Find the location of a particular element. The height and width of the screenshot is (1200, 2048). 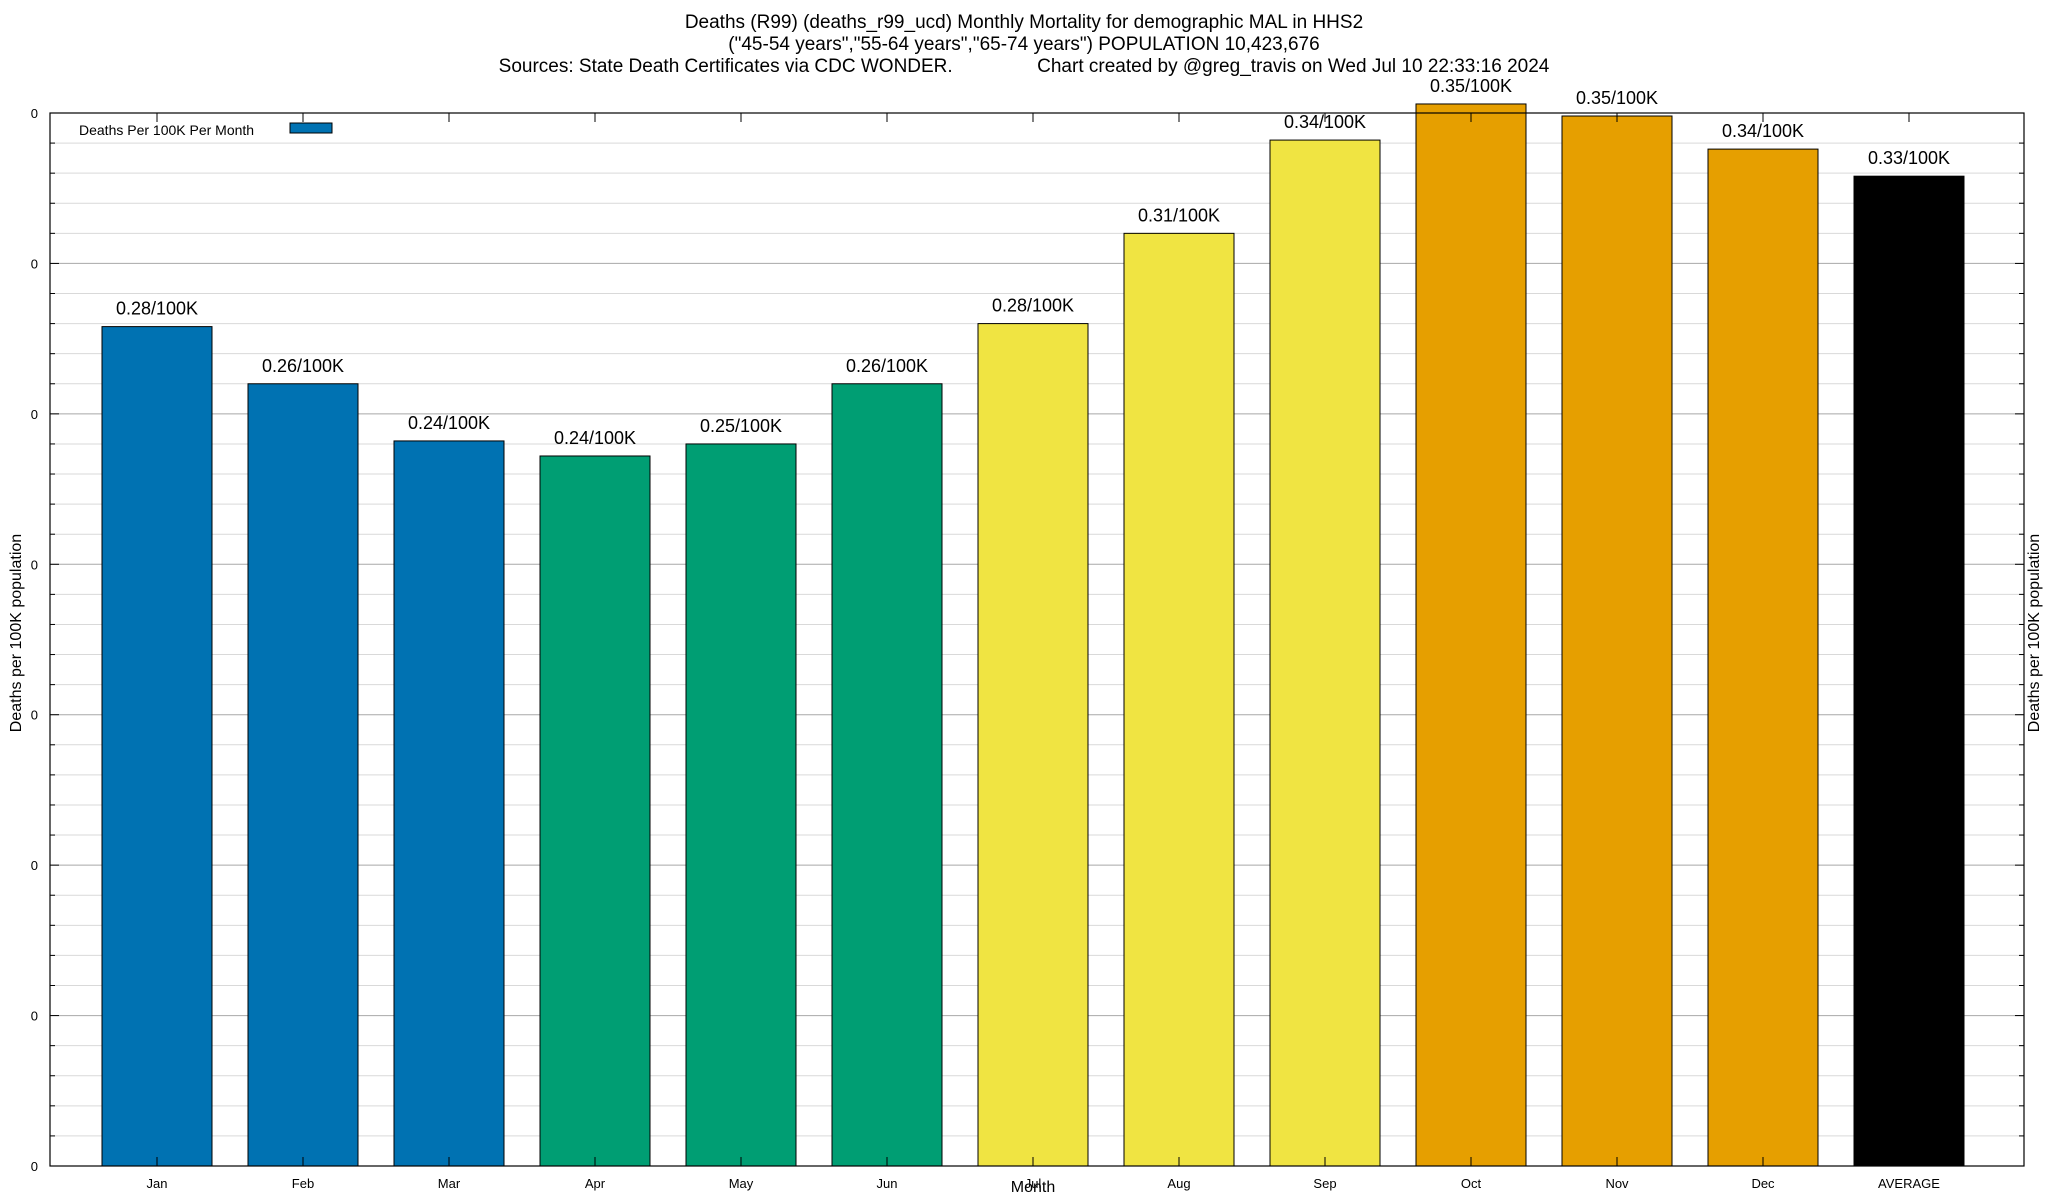

x-tick-label: AVERAGE is located at coordinates (1909, 1183).